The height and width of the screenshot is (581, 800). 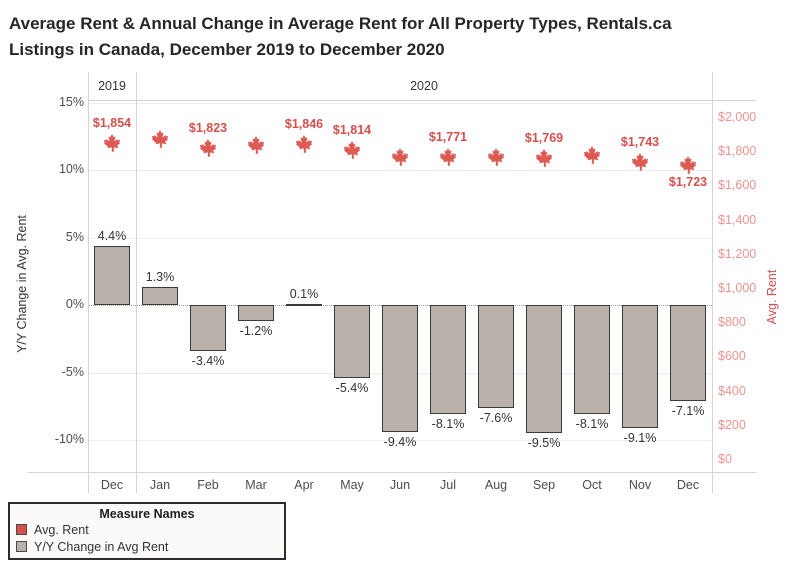 What do you see at coordinates (112, 86) in the screenshot?
I see `year-label-2019: 2019` at bounding box center [112, 86].